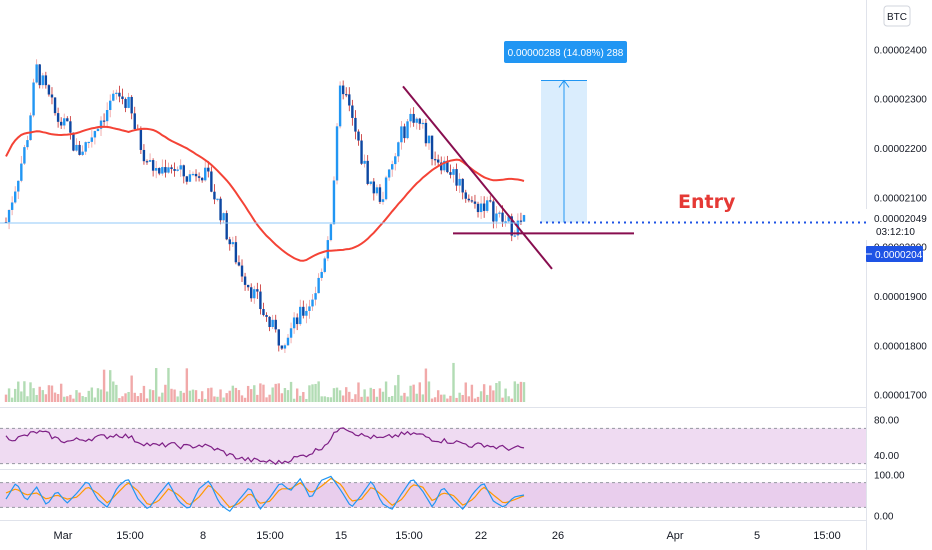  What do you see at coordinates (889, 496) in the screenshot?
I see `stochastic-axis: 100.00 0.00` at bounding box center [889, 496].